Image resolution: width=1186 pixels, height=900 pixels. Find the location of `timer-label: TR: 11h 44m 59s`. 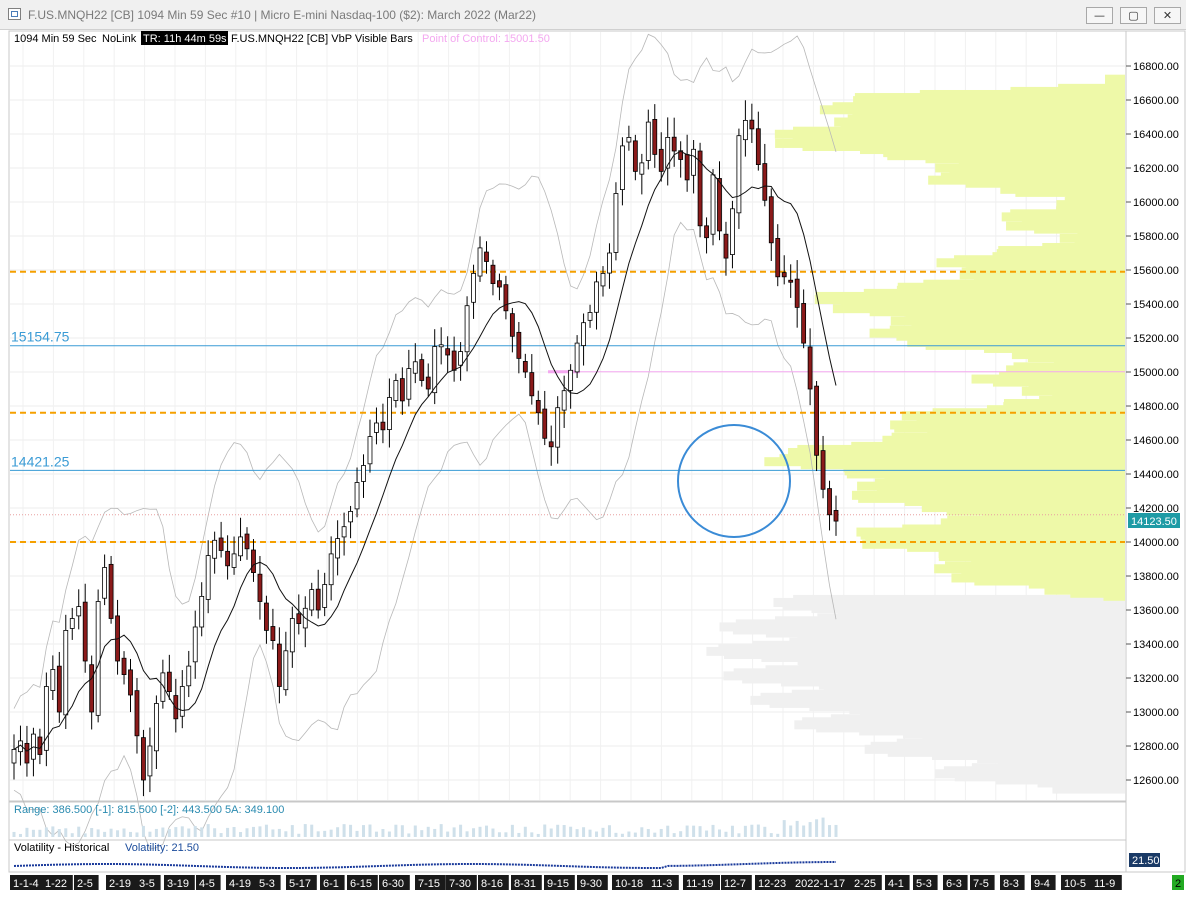

timer-label: TR: 11h 44m 59s is located at coordinates (185, 39).